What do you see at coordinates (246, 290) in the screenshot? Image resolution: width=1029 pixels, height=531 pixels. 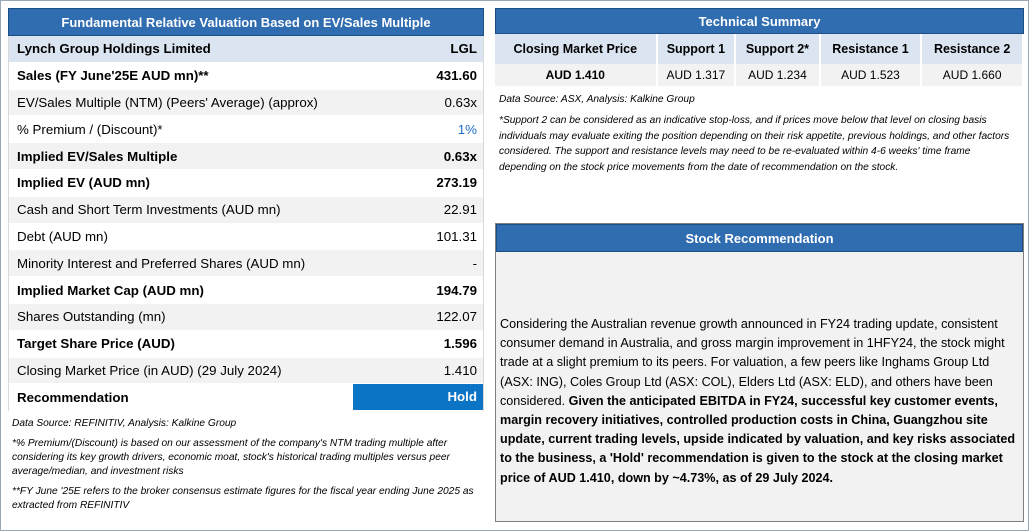 I see `table-row: Implied Market Cap (AUD mn) 194.79` at bounding box center [246, 290].